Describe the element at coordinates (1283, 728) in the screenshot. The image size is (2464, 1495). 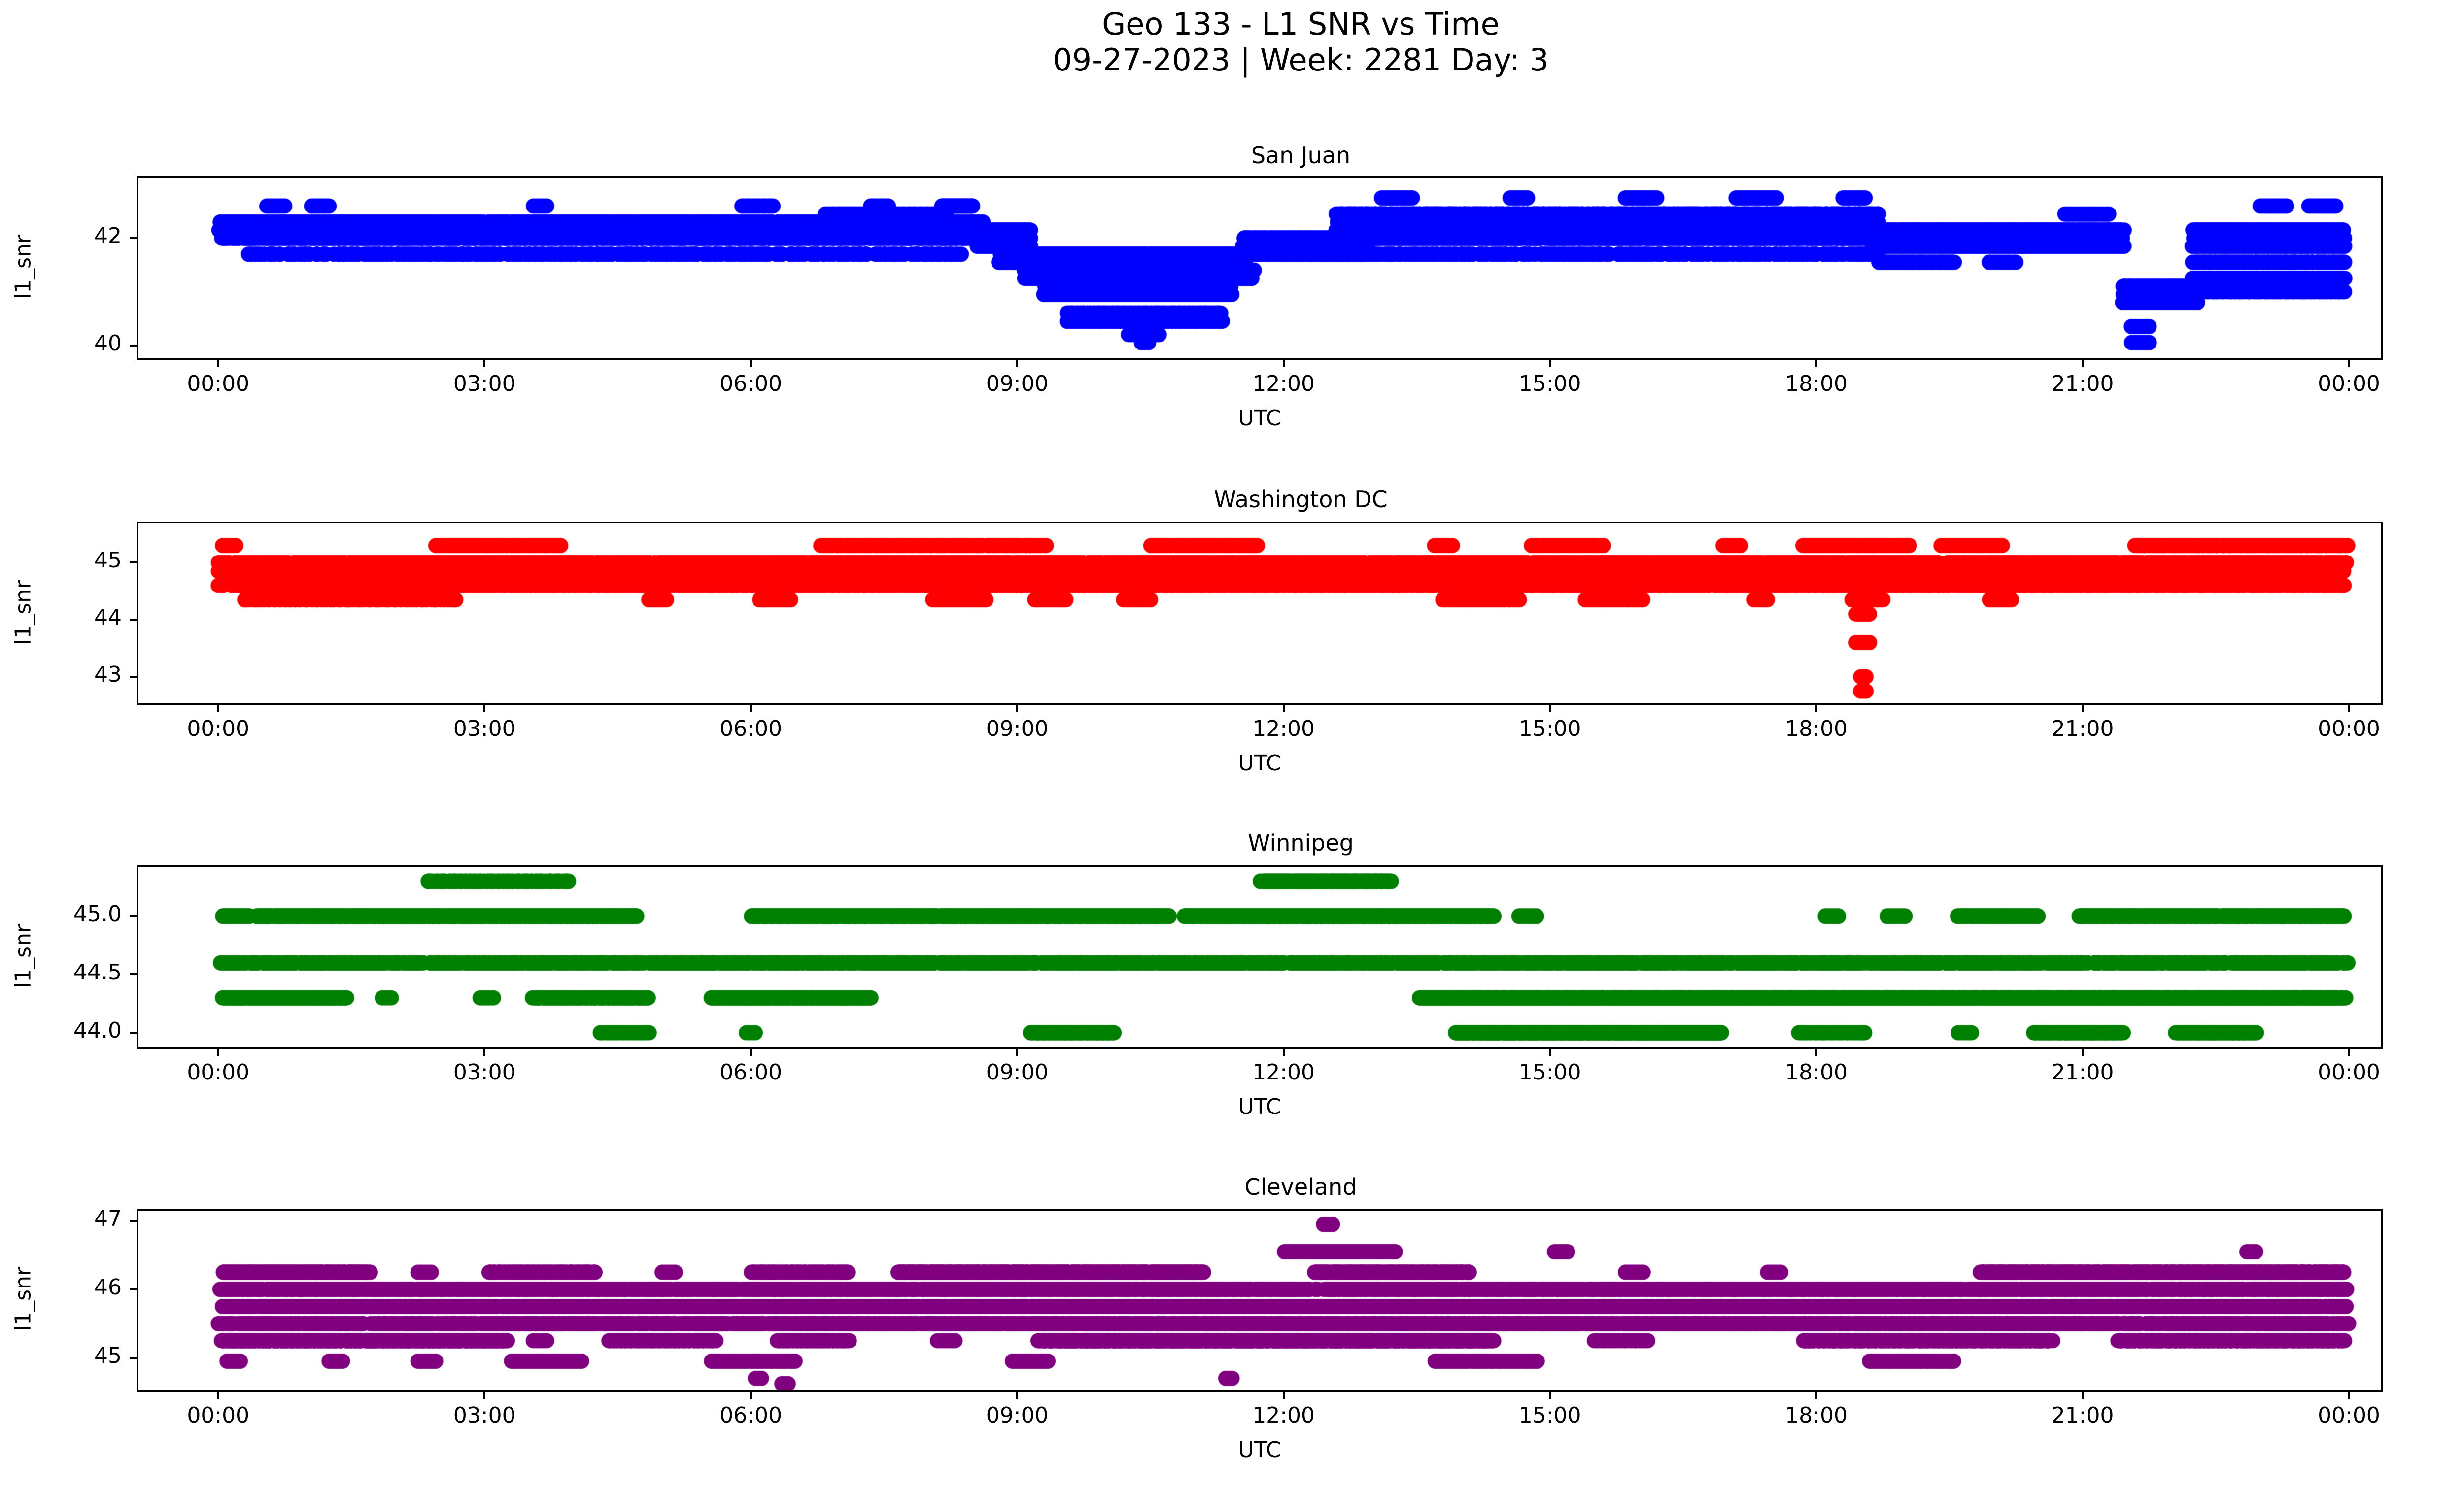
I see `xtick-label-washington-dc-4: 12:00` at that location.